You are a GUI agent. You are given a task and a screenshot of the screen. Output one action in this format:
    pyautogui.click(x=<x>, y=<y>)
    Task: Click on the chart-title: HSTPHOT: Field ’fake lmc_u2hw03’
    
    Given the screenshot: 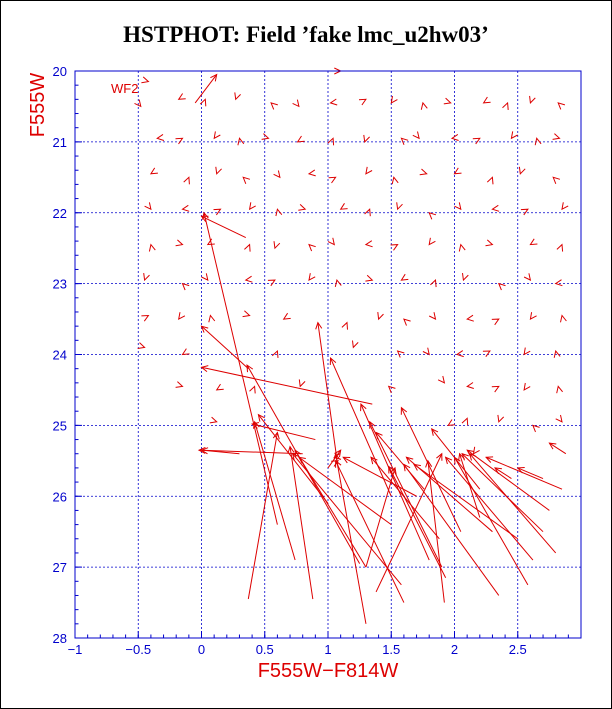 What is the action you would take?
    pyautogui.click(x=306, y=34)
    